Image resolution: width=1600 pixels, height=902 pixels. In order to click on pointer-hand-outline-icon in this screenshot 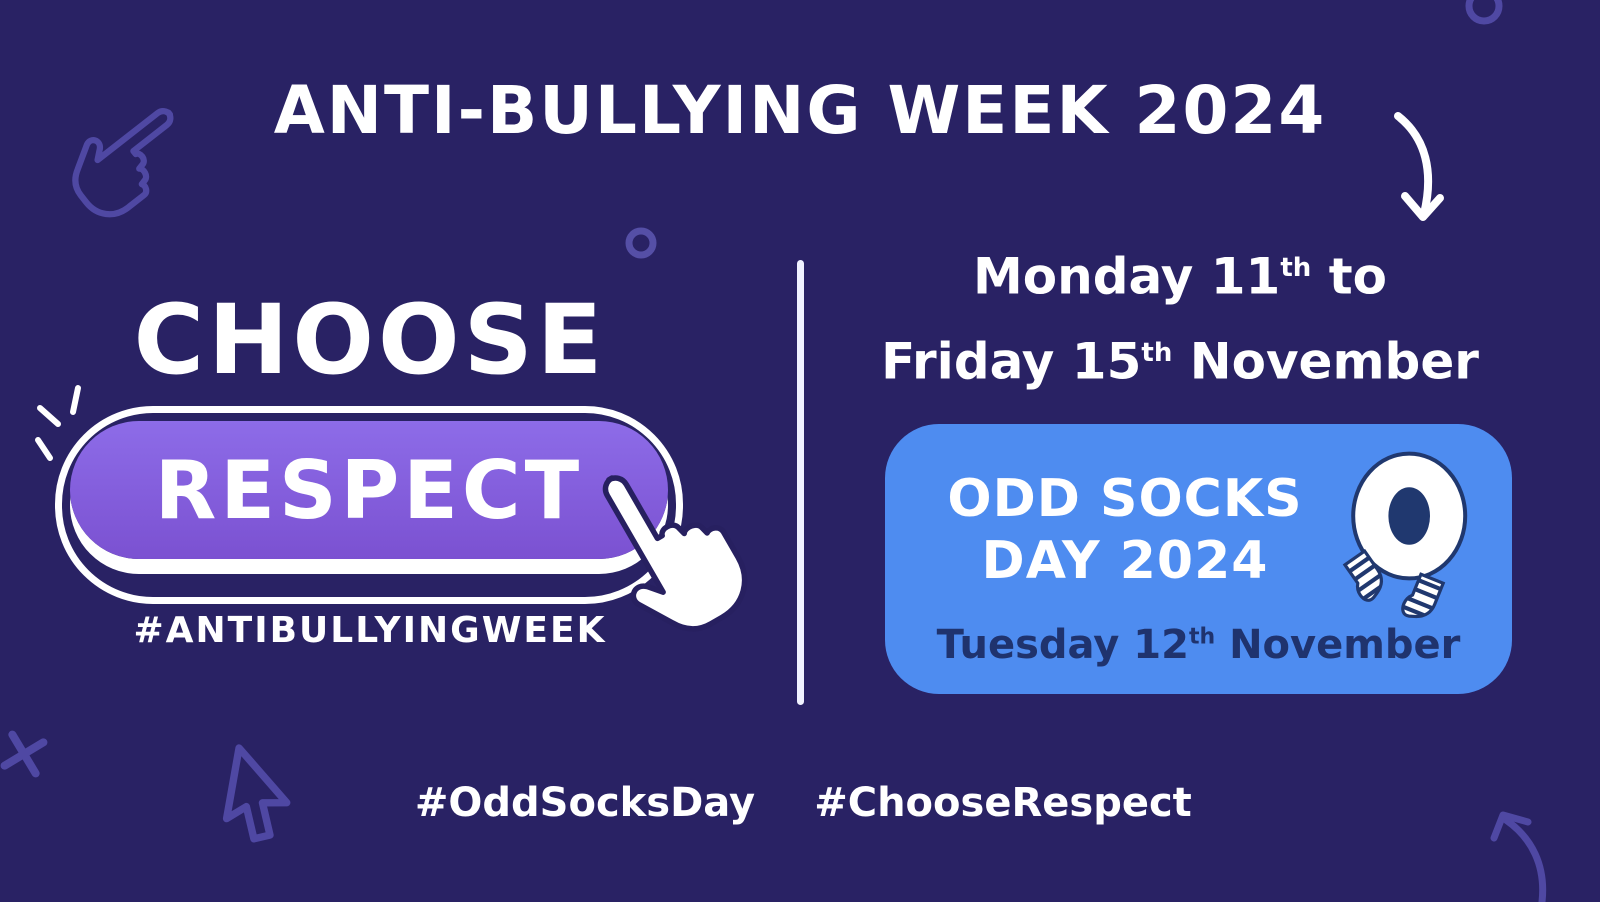, I will do `click(123, 156)`.